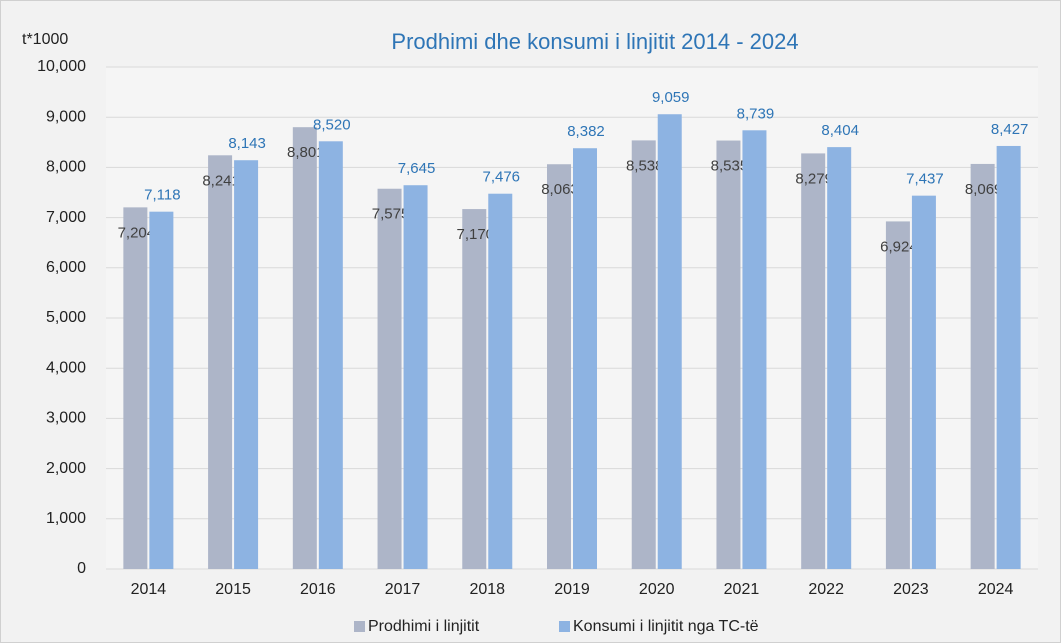  Describe the element at coordinates (233, 589) in the screenshot. I see `x-tick-label: 2015` at that location.